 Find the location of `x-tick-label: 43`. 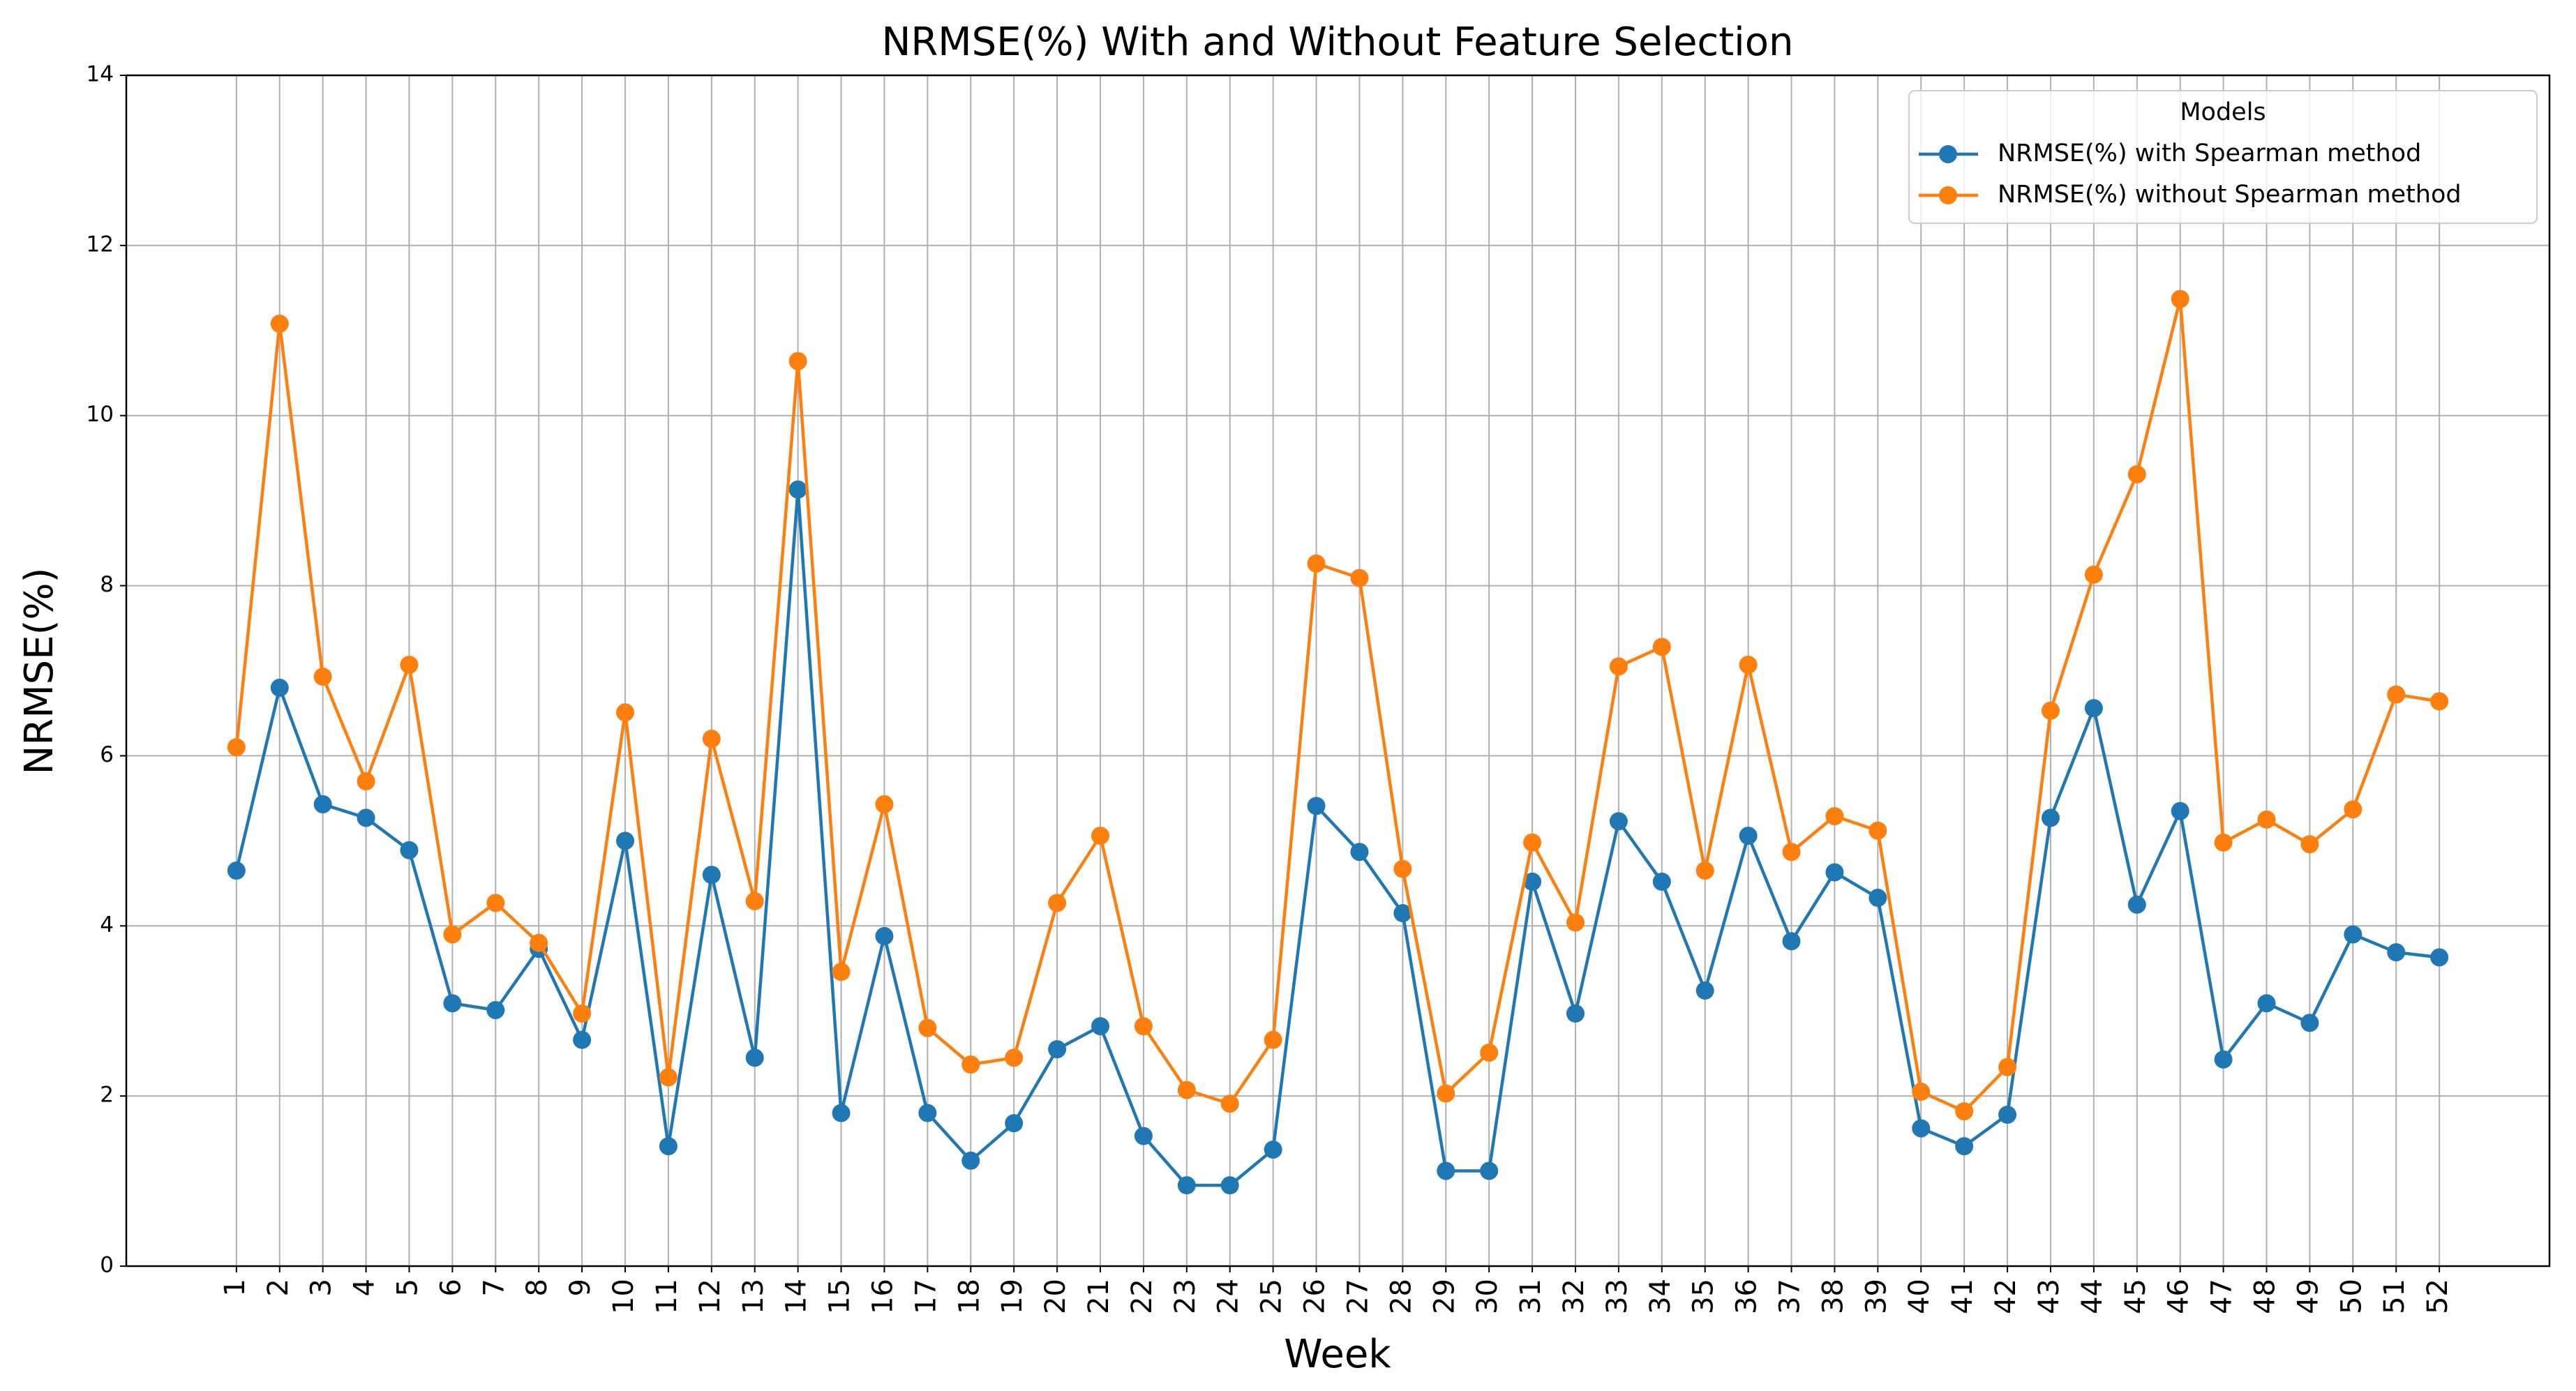

x-tick-label: 43 is located at coordinates (2049, 1296).